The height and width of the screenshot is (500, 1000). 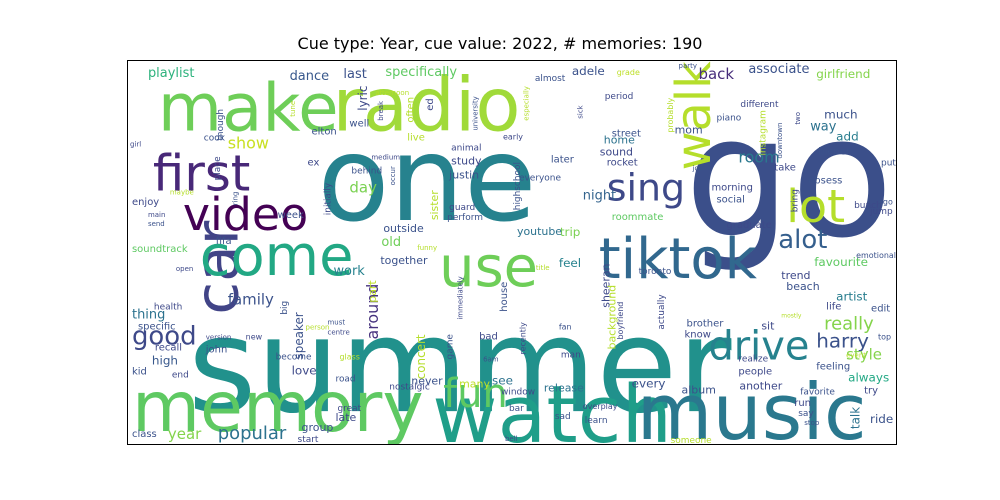 I want to click on word-probably: probably, so click(x=670, y=114).